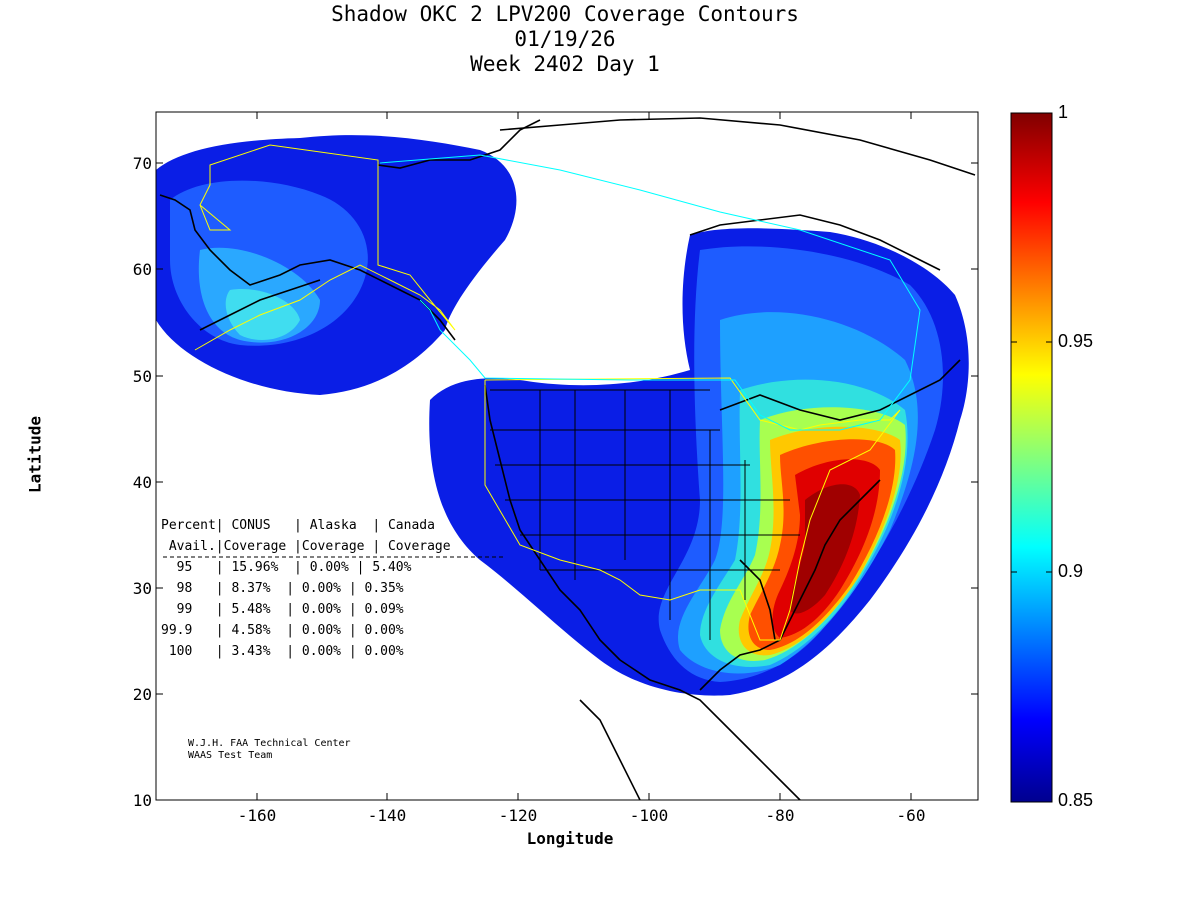 This screenshot has width=1200, height=900. What do you see at coordinates (518, 815) in the screenshot?
I see `x-tick-label: -120` at bounding box center [518, 815].